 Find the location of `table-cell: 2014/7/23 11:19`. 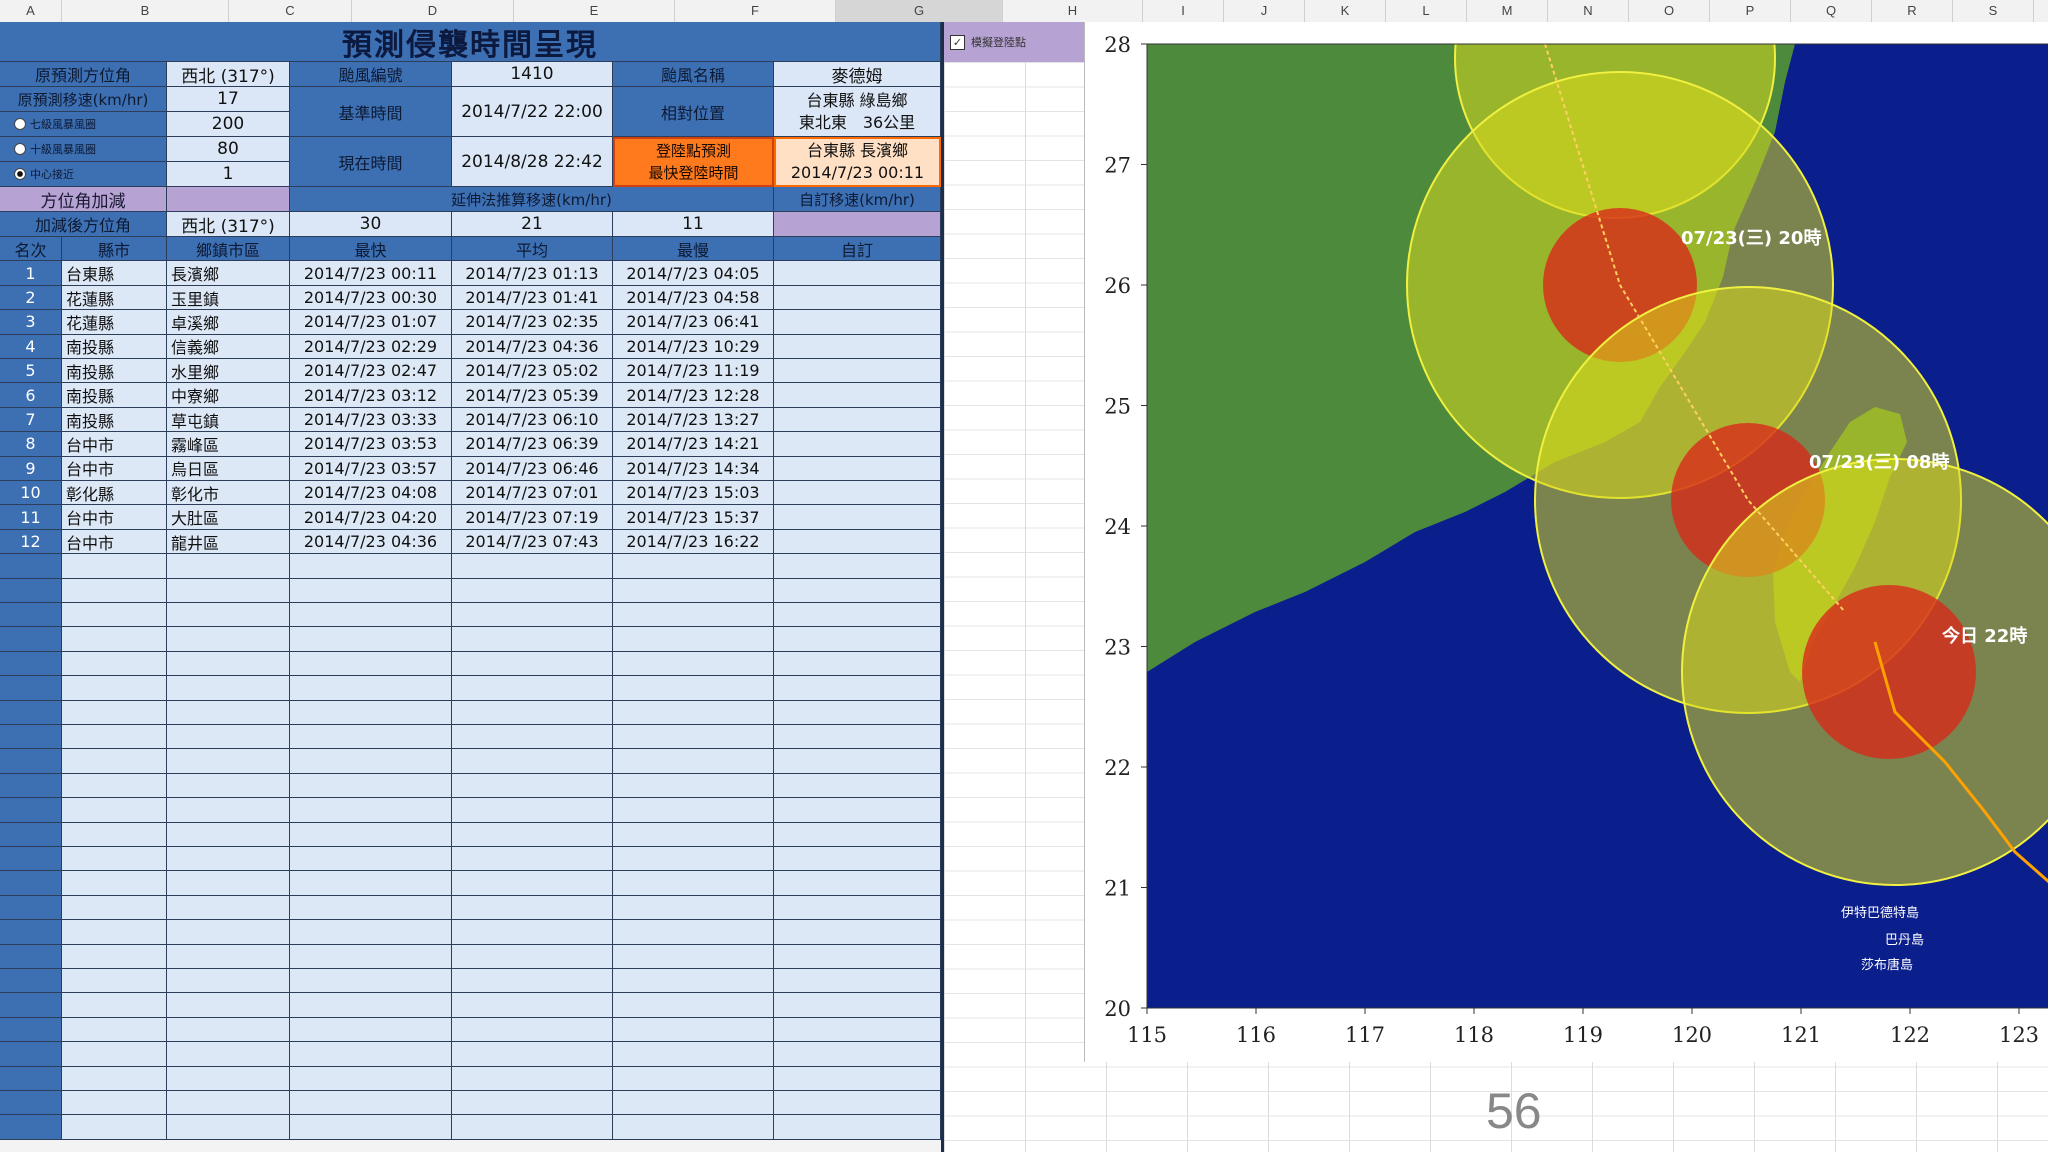

table-cell: 2014/7/23 11:19 is located at coordinates (693, 371).